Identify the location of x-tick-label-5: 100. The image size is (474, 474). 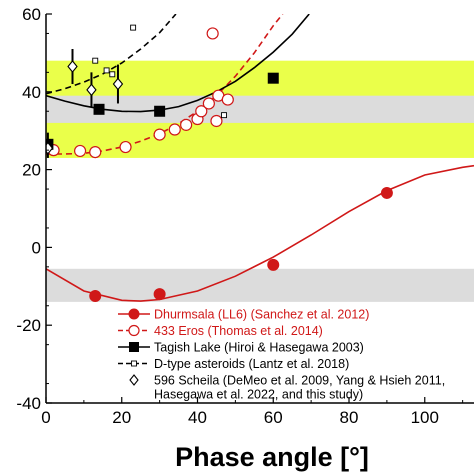
(425, 417).